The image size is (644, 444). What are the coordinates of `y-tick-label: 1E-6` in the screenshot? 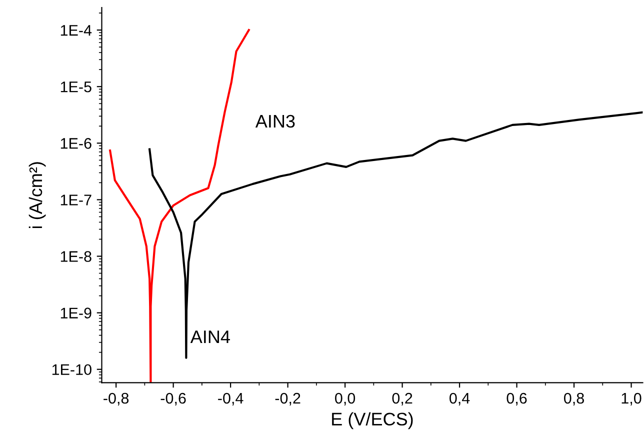 It's located at (76, 143).